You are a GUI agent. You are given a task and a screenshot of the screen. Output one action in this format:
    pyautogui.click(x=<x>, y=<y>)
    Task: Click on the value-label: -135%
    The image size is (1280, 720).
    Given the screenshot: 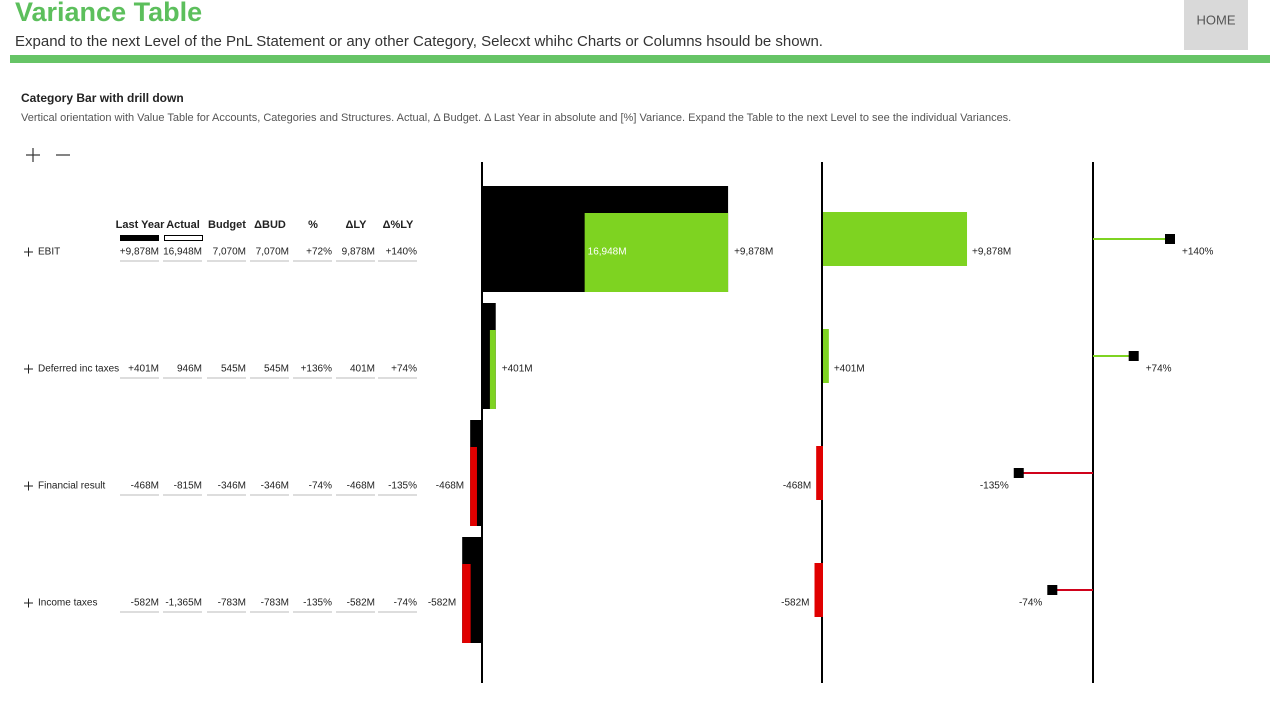 What is the action you would take?
    pyautogui.click(x=994, y=486)
    